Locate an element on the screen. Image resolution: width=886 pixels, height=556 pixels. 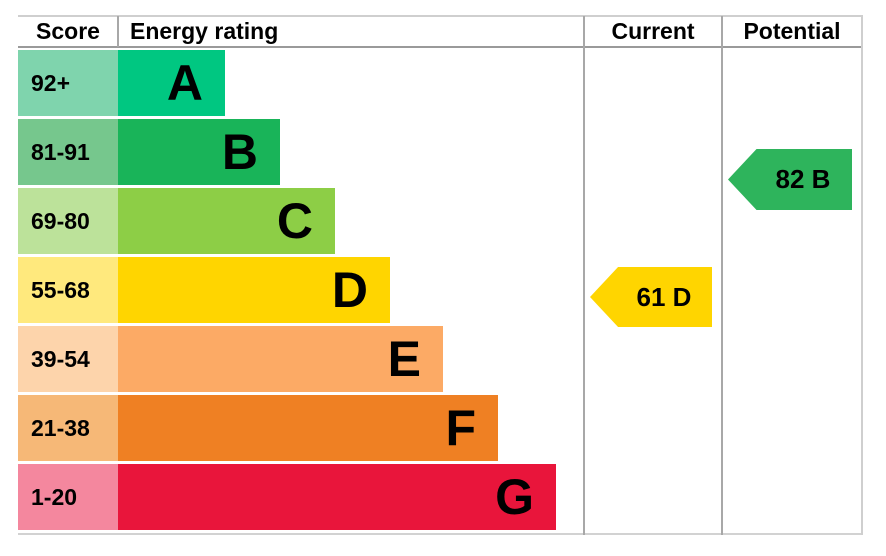
potential-column-header: Potential is located at coordinates (792, 31).